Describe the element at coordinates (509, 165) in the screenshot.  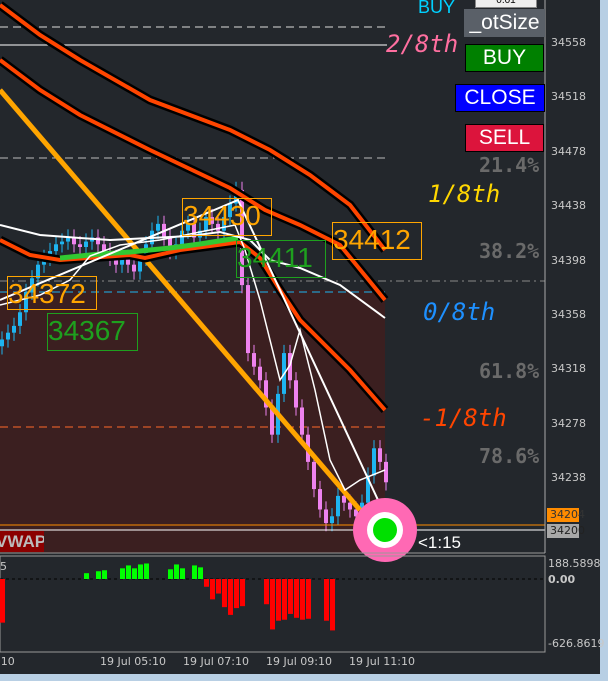
I see `fib-21-4: 21.4%` at that location.